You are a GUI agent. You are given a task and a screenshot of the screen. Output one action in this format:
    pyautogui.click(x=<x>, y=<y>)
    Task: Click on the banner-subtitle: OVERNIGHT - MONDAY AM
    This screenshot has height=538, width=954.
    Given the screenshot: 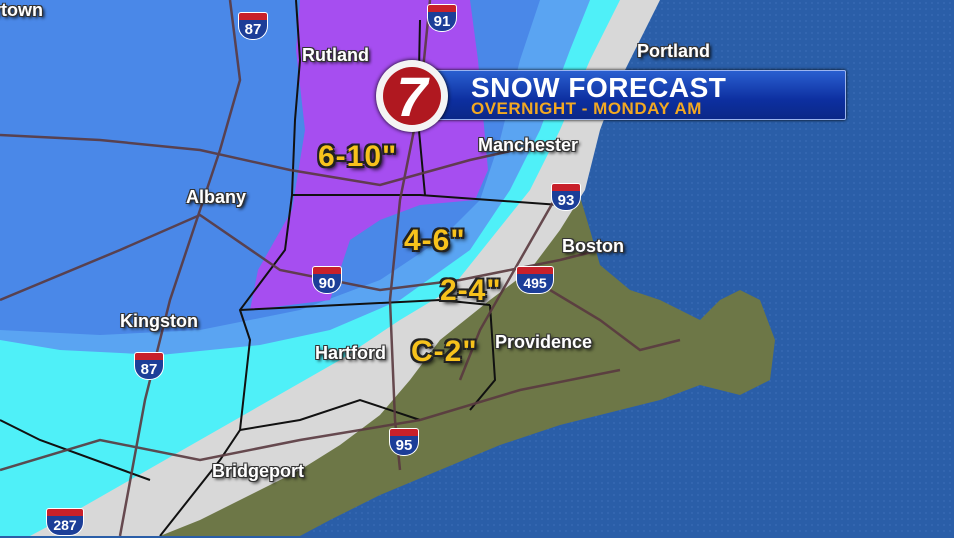 What is the action you would take?
    pyautogui.click(x=586, y=108)
    